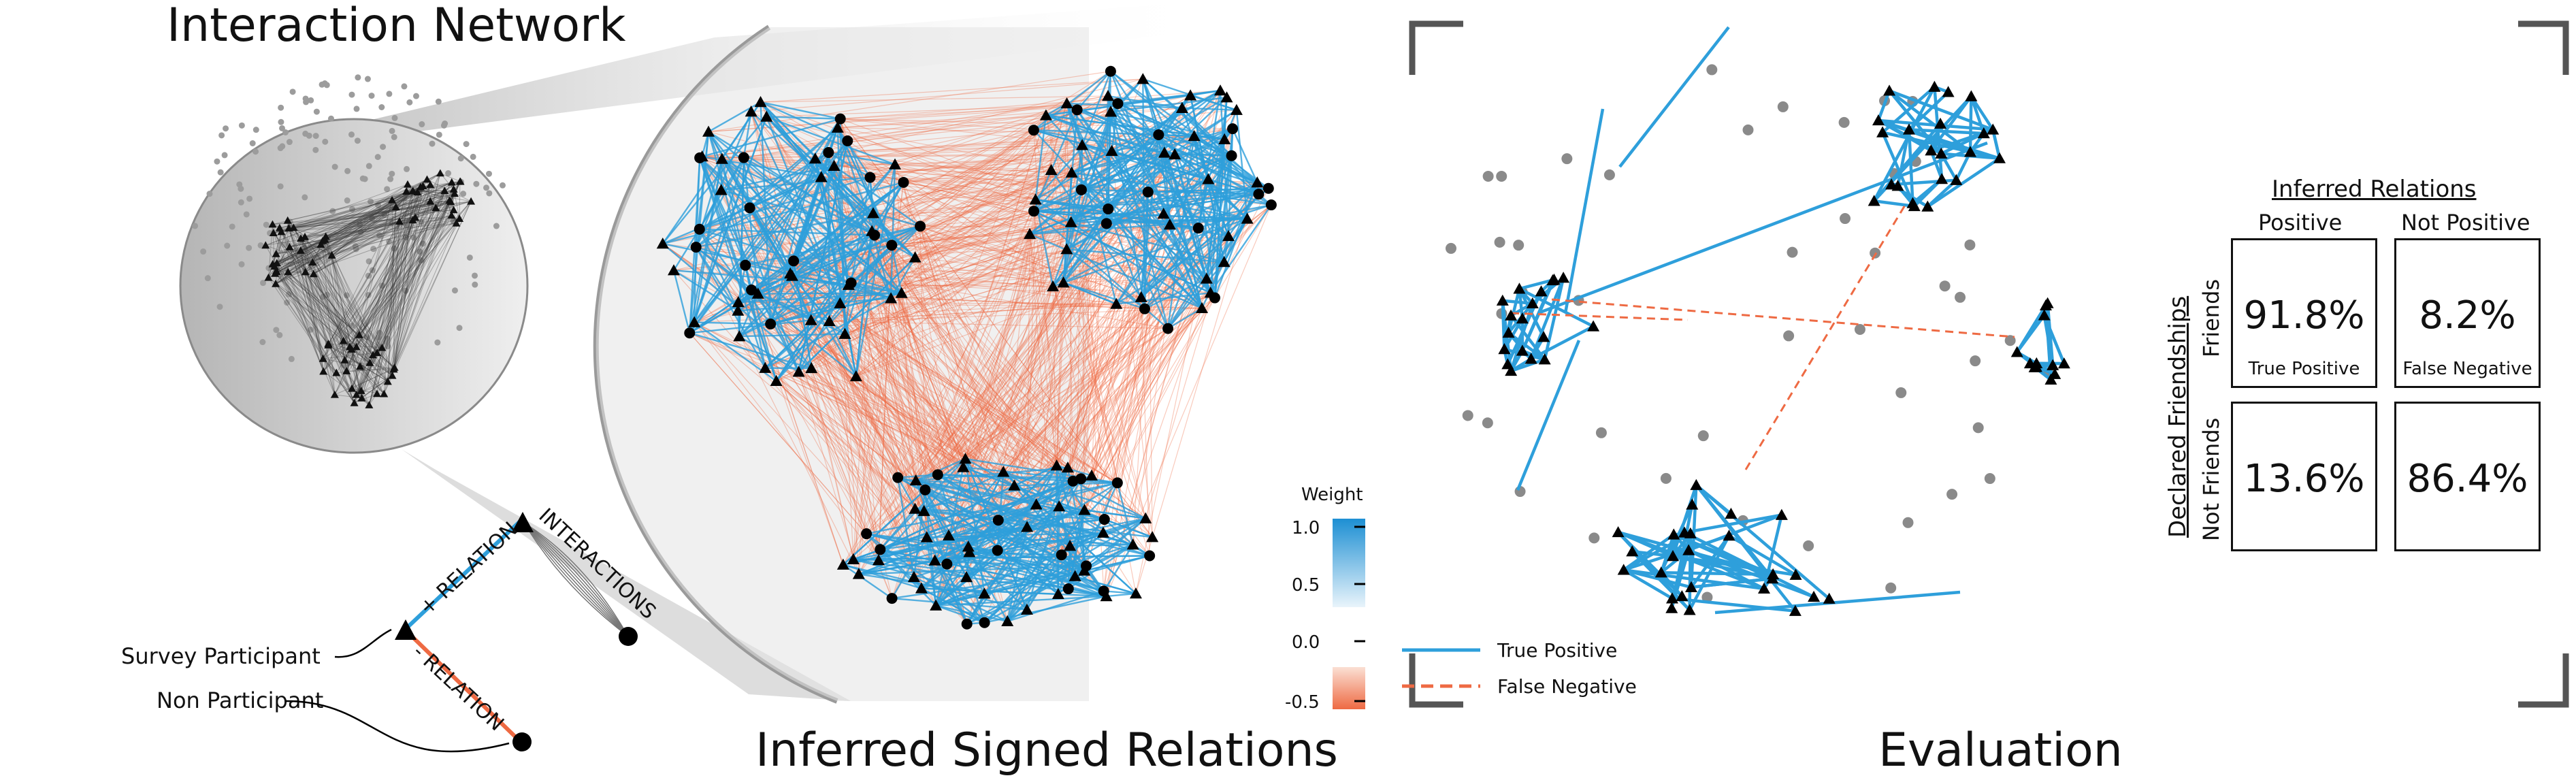  Describe the element at coordinates (628, 636) in the screenshot. I see `interaction-node-circle` at that location.